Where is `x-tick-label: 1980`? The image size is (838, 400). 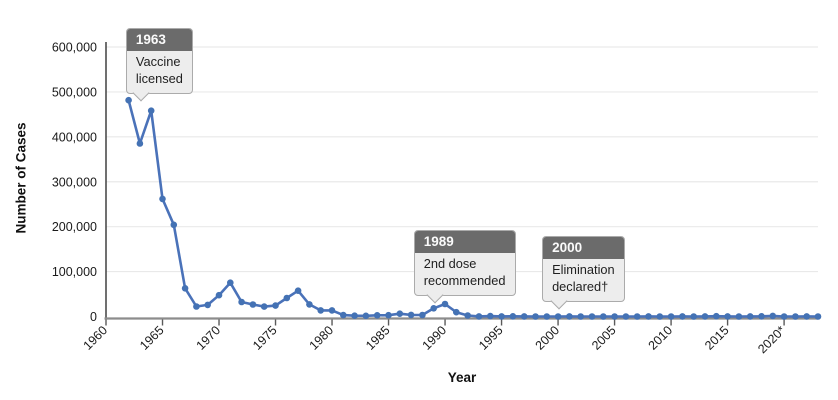
x-tick-label: 1980 is located at coordinates (322, 338).